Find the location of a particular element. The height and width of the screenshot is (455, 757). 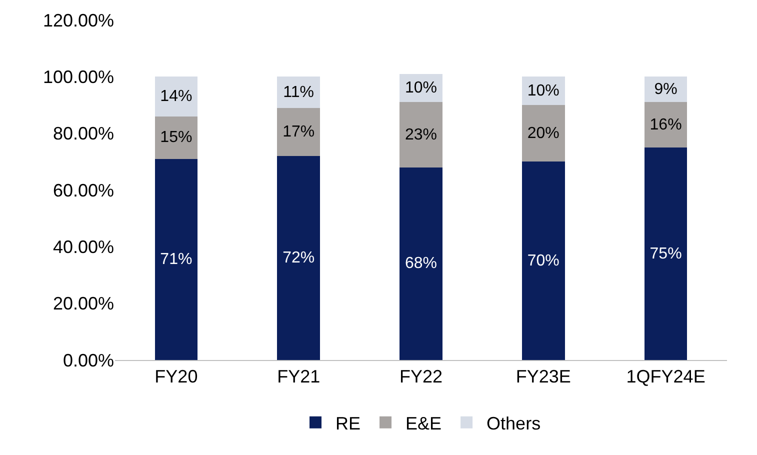

y-tick-label: 40.00% is located at coordinates (83, 246).